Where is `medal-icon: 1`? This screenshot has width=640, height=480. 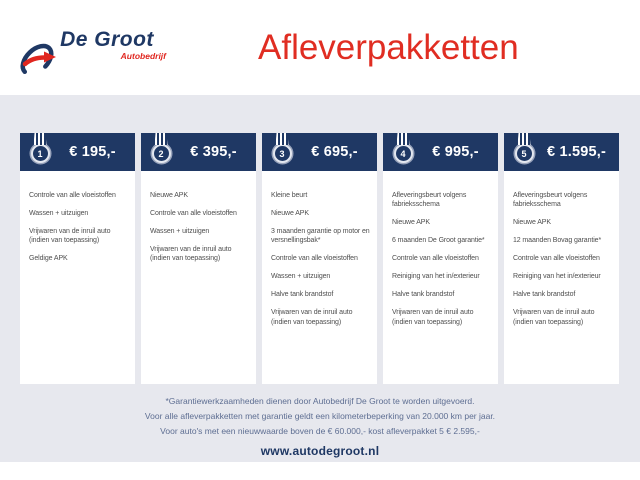 medal-icon: 1 is located at coordinates (40, 151).